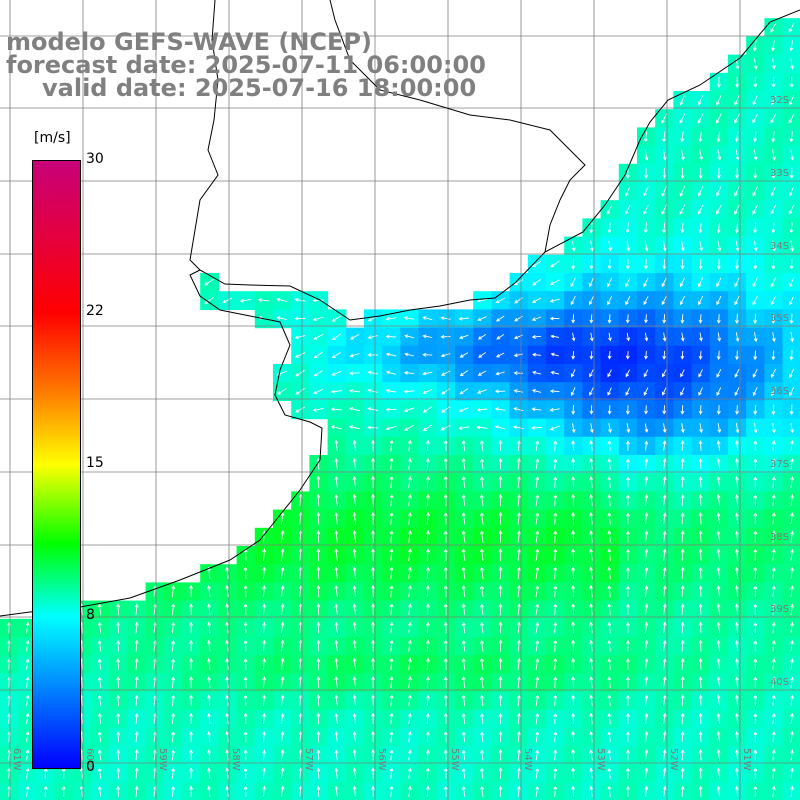  What do you see at coordinates (779, 100) in the screenshot?
I see `lat-label: 32S` at bounding box center [779, 100].